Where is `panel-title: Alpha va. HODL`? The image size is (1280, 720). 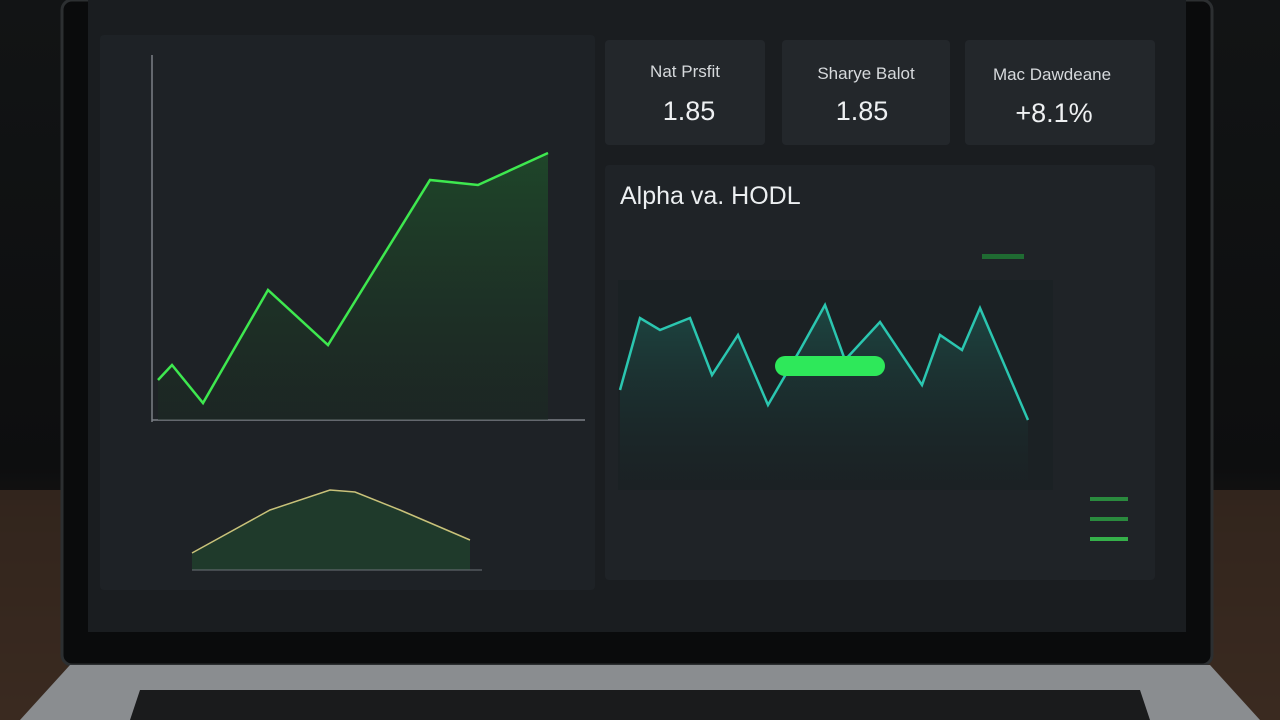 panel-title: Alpha va. HODL is located at coordinates (710, 196).